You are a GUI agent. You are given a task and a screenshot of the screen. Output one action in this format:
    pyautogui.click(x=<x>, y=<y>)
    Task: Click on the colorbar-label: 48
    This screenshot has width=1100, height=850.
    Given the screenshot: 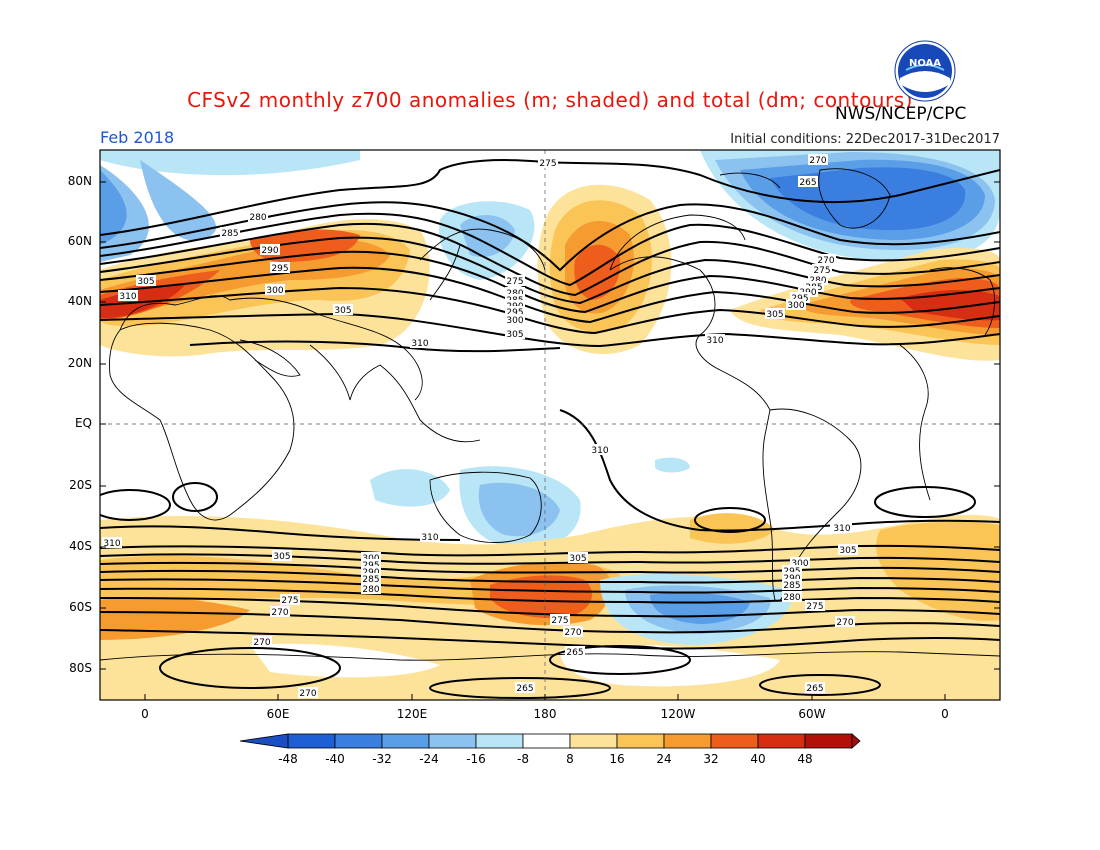 What is the action you would take?
    pyautogui.click(x=805, y=759)
    